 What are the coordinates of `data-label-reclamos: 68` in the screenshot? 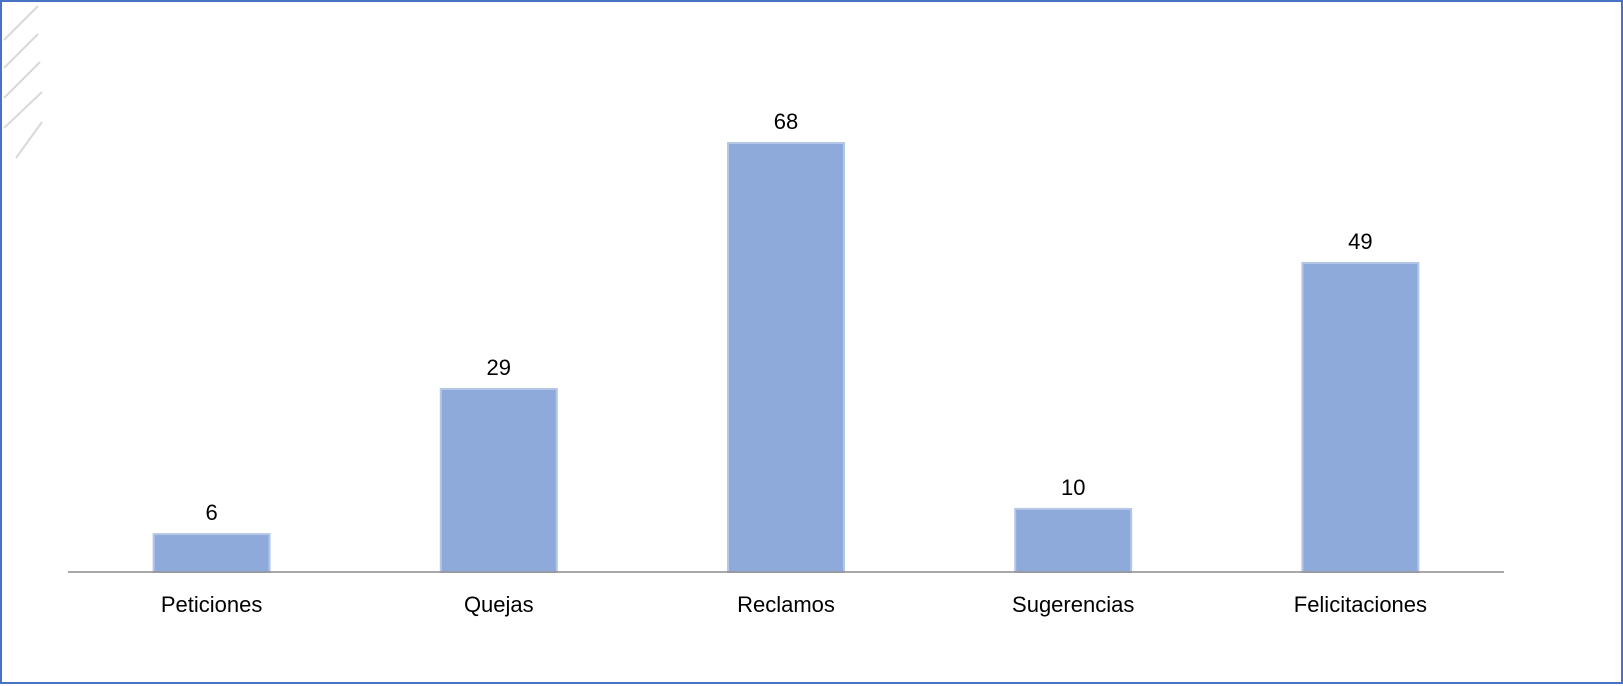 It's located at (786, 121).